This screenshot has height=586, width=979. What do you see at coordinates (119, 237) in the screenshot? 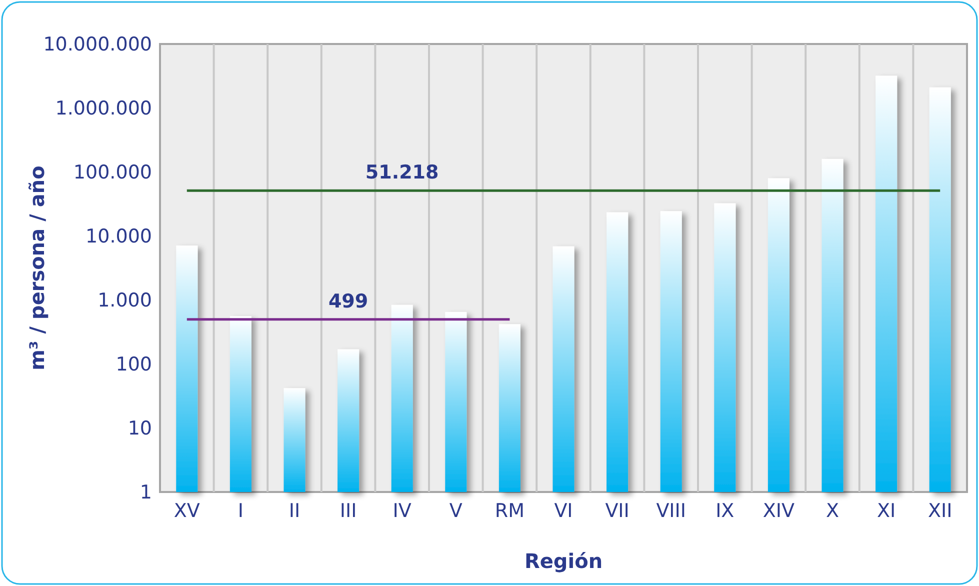
I see `y-tick-label: 10.000` at bounding box center [119, 237].